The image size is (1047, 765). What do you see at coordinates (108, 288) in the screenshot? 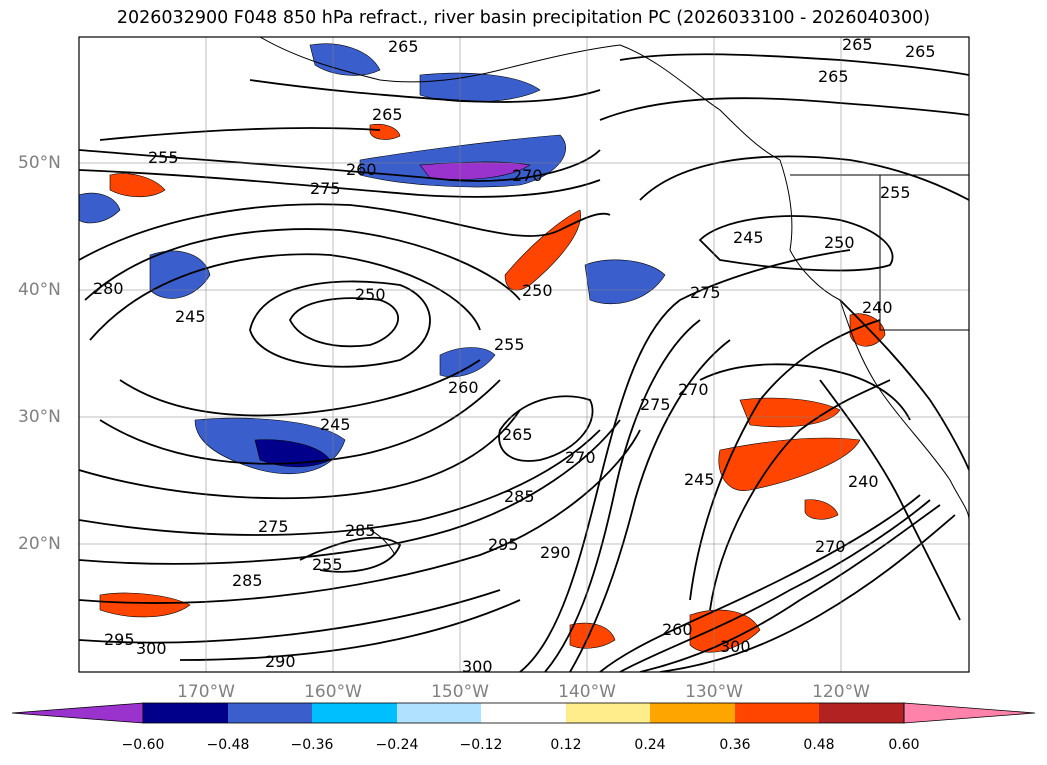
I see `contour-label: 280` at bounding box center [108, 288].